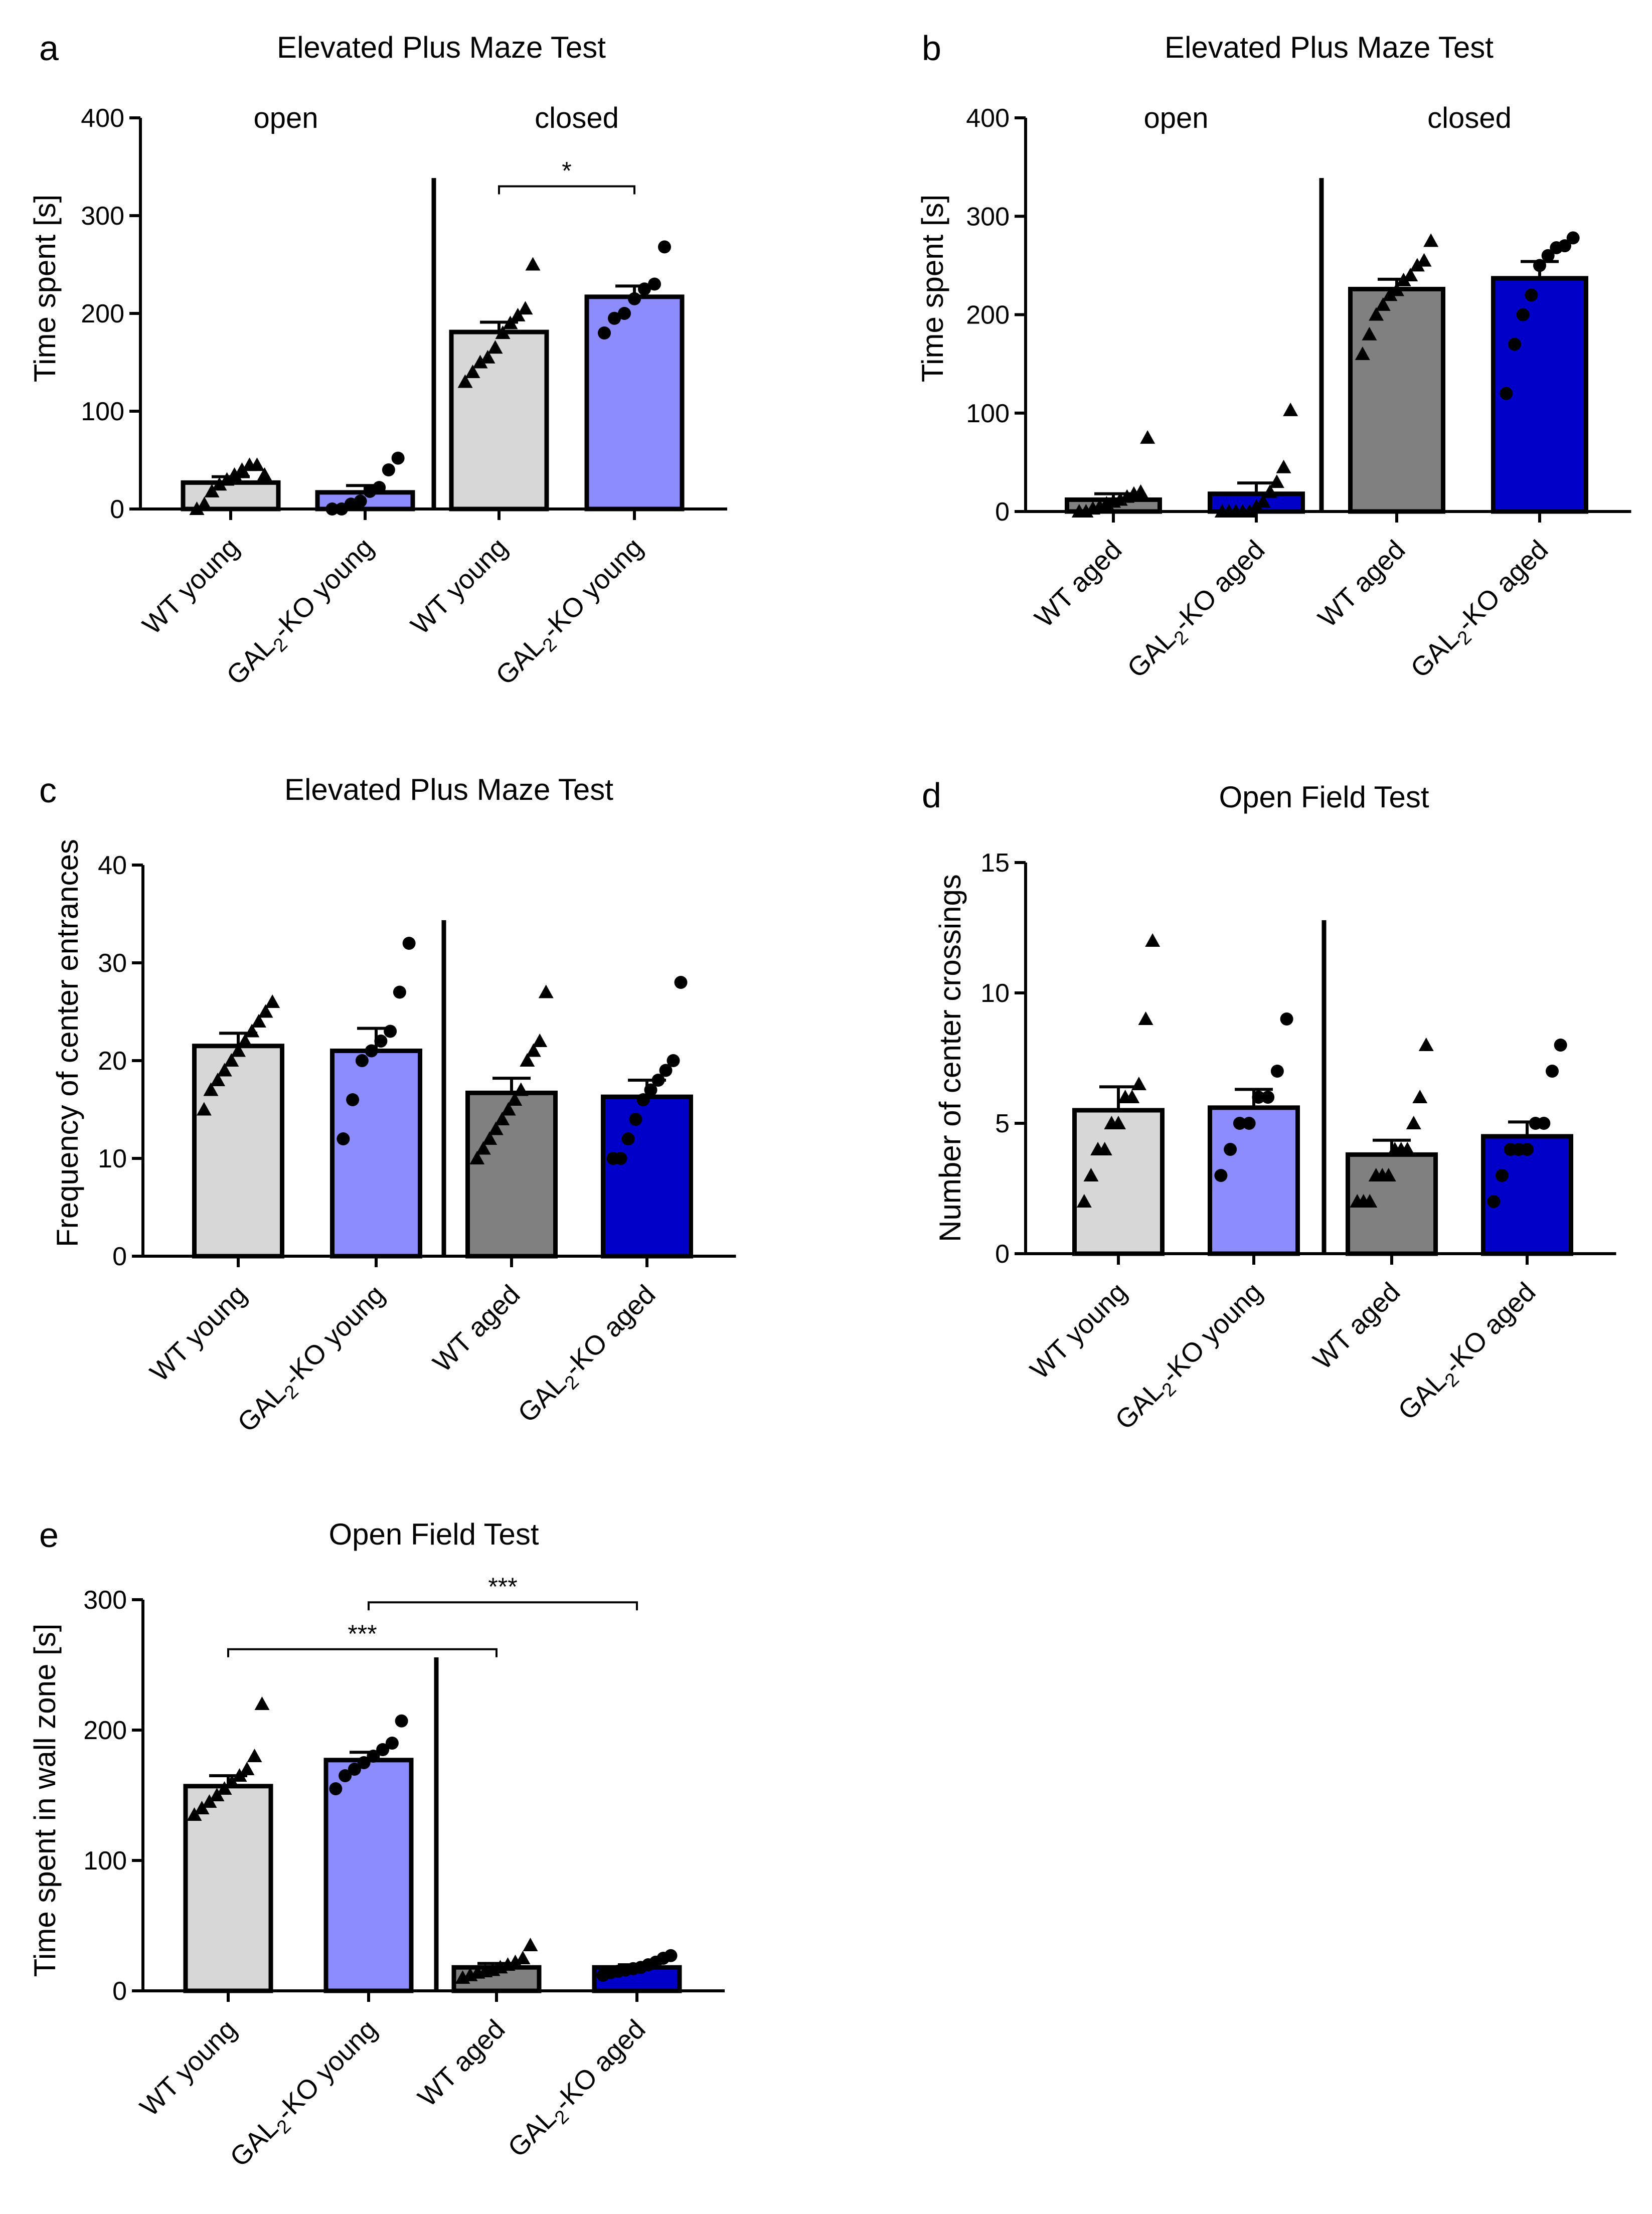 The height and width of the screenshot is (2214, 1652). Describe the element at coordinates (988, 315) in the screenshot. I see `panel-b-y-tick-label: 200` at that location.